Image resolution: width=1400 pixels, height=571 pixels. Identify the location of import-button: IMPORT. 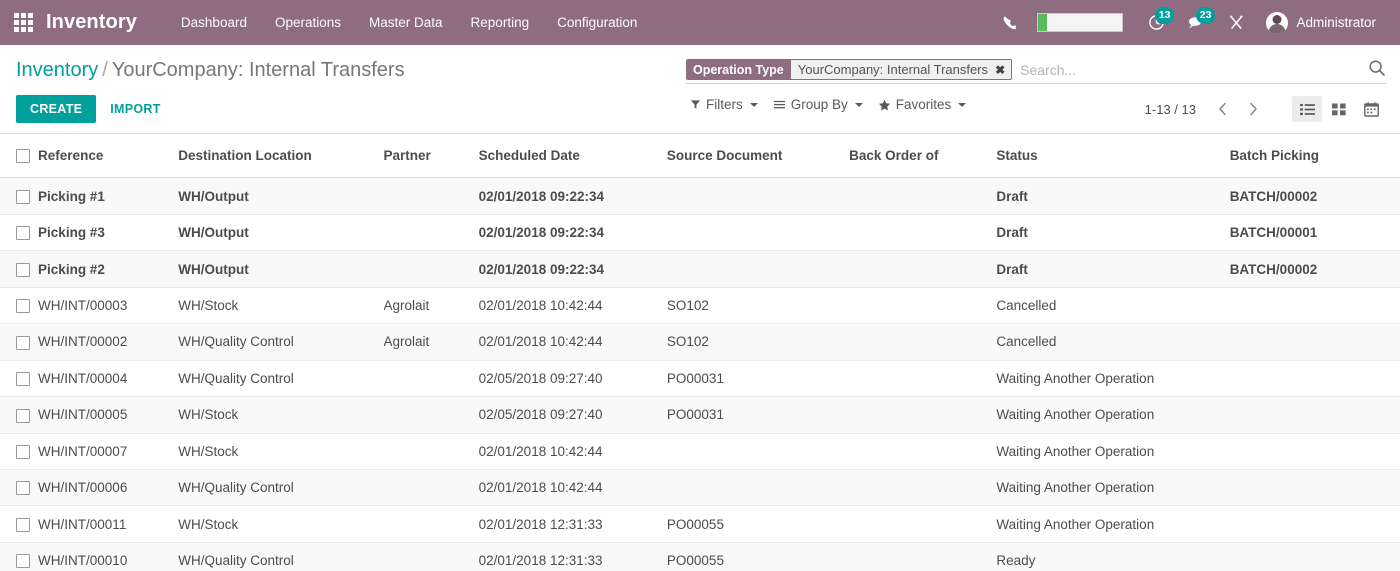
(135, 109).